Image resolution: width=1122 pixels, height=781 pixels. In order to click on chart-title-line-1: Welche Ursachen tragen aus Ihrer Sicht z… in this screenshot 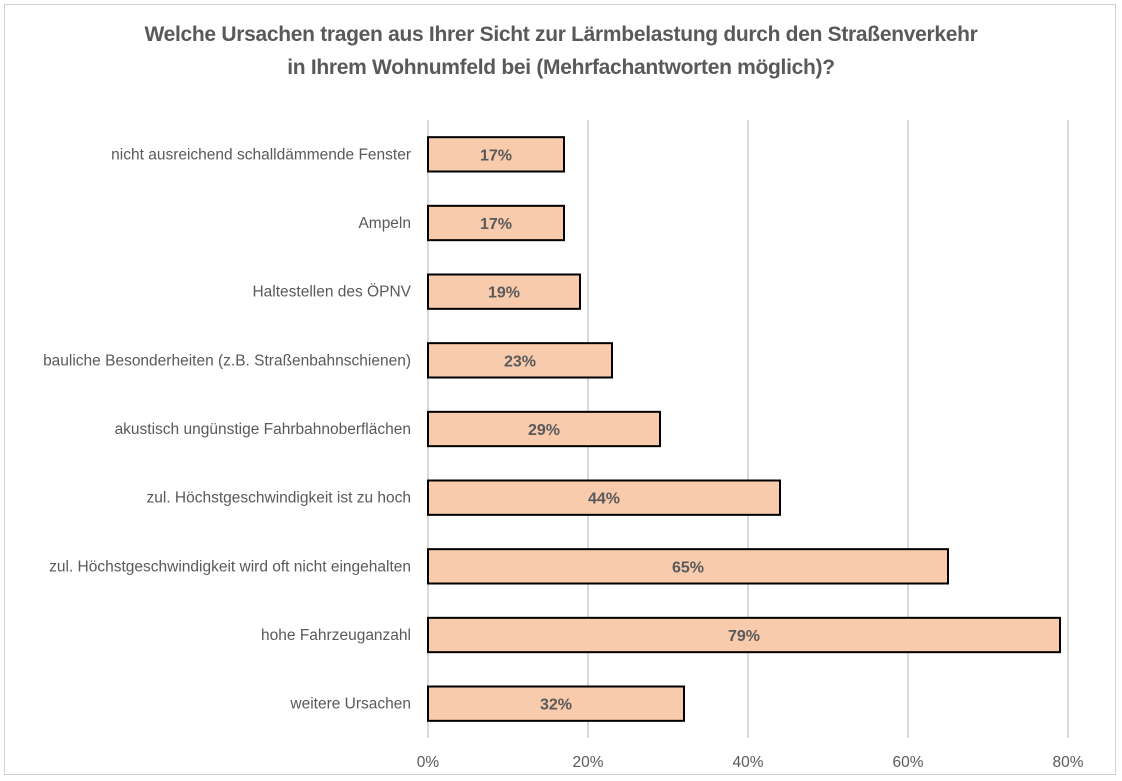, I will do `click(561, 34)`.